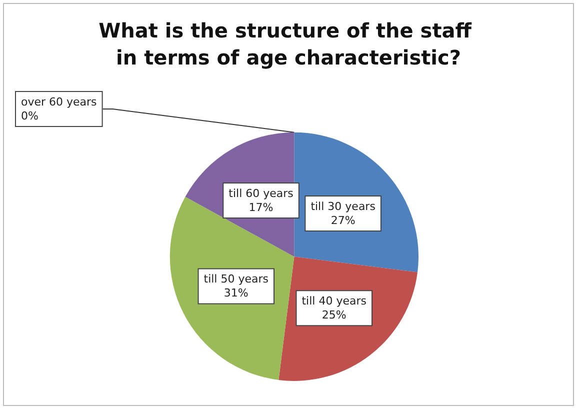 The height and width of the screenshot is (409, 577). I want to click on slice-label: till 60 years, so click(261, 193).